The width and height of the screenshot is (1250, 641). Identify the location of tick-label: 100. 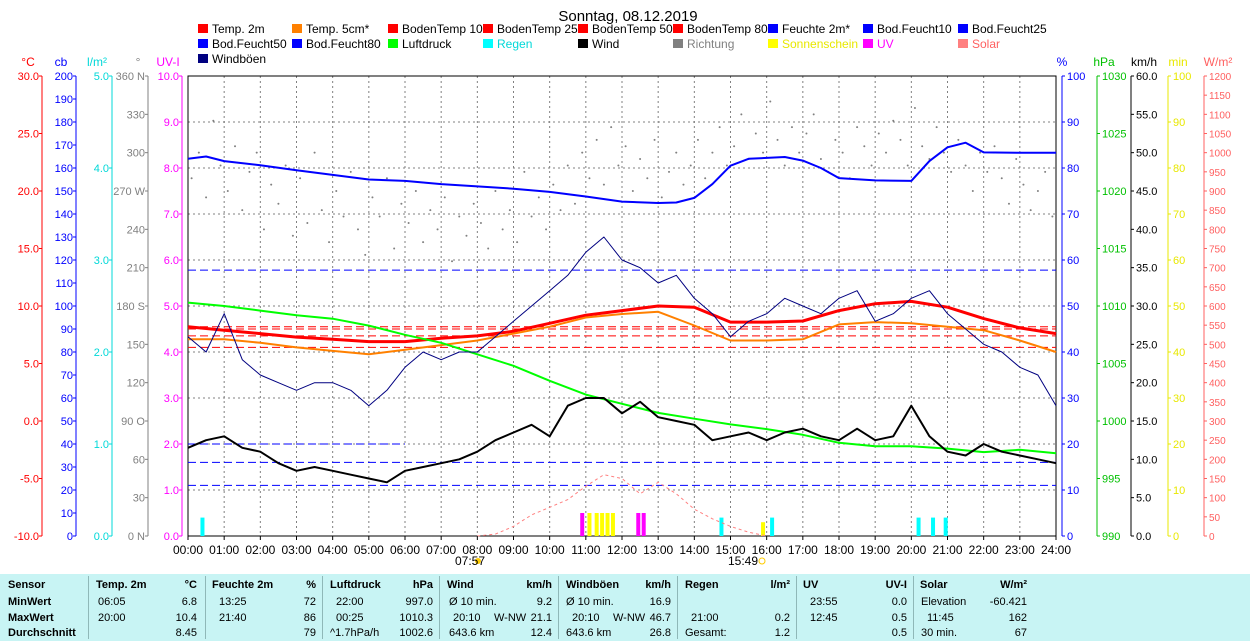
(1076, 77).